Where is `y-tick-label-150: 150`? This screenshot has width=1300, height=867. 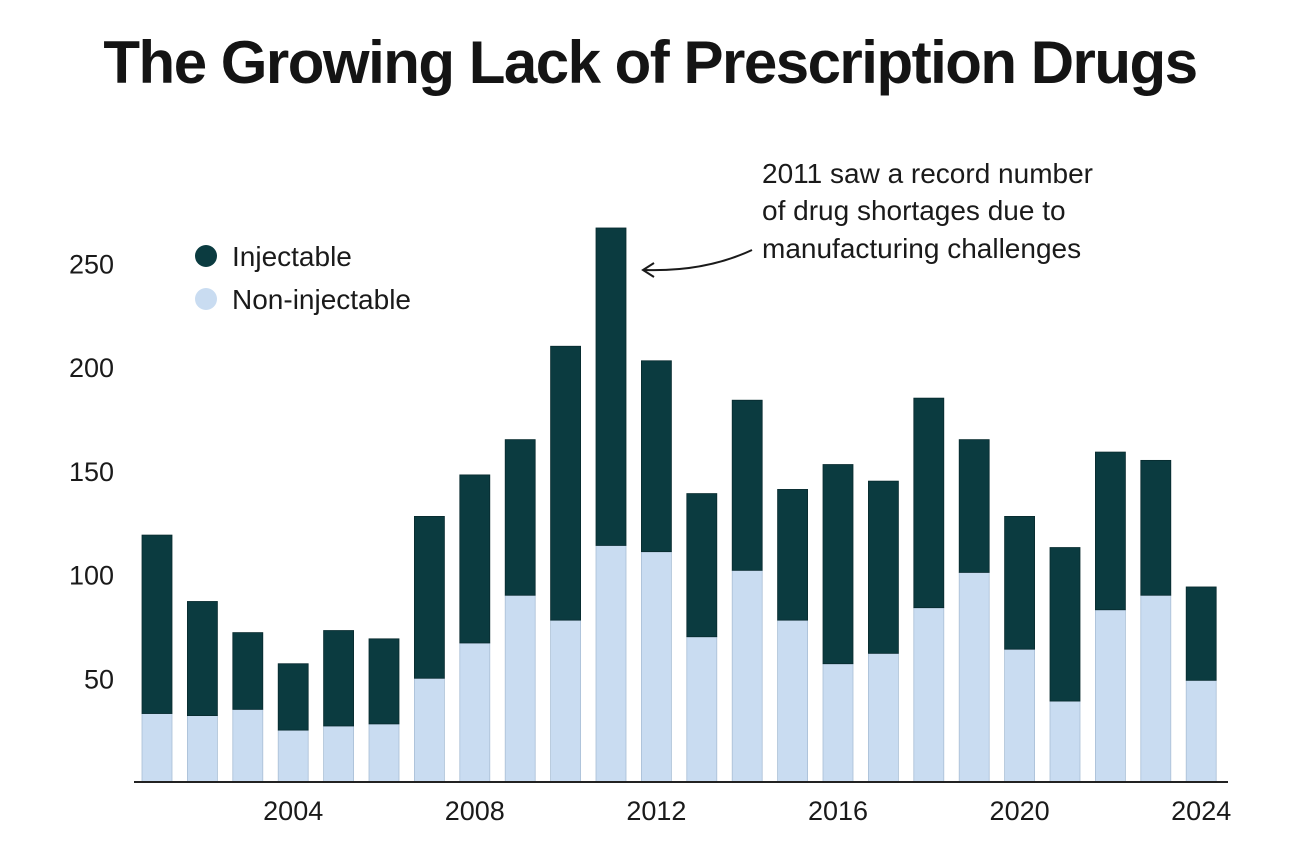
y-tick-label-150: 150 is located at coordinates (91, 472).